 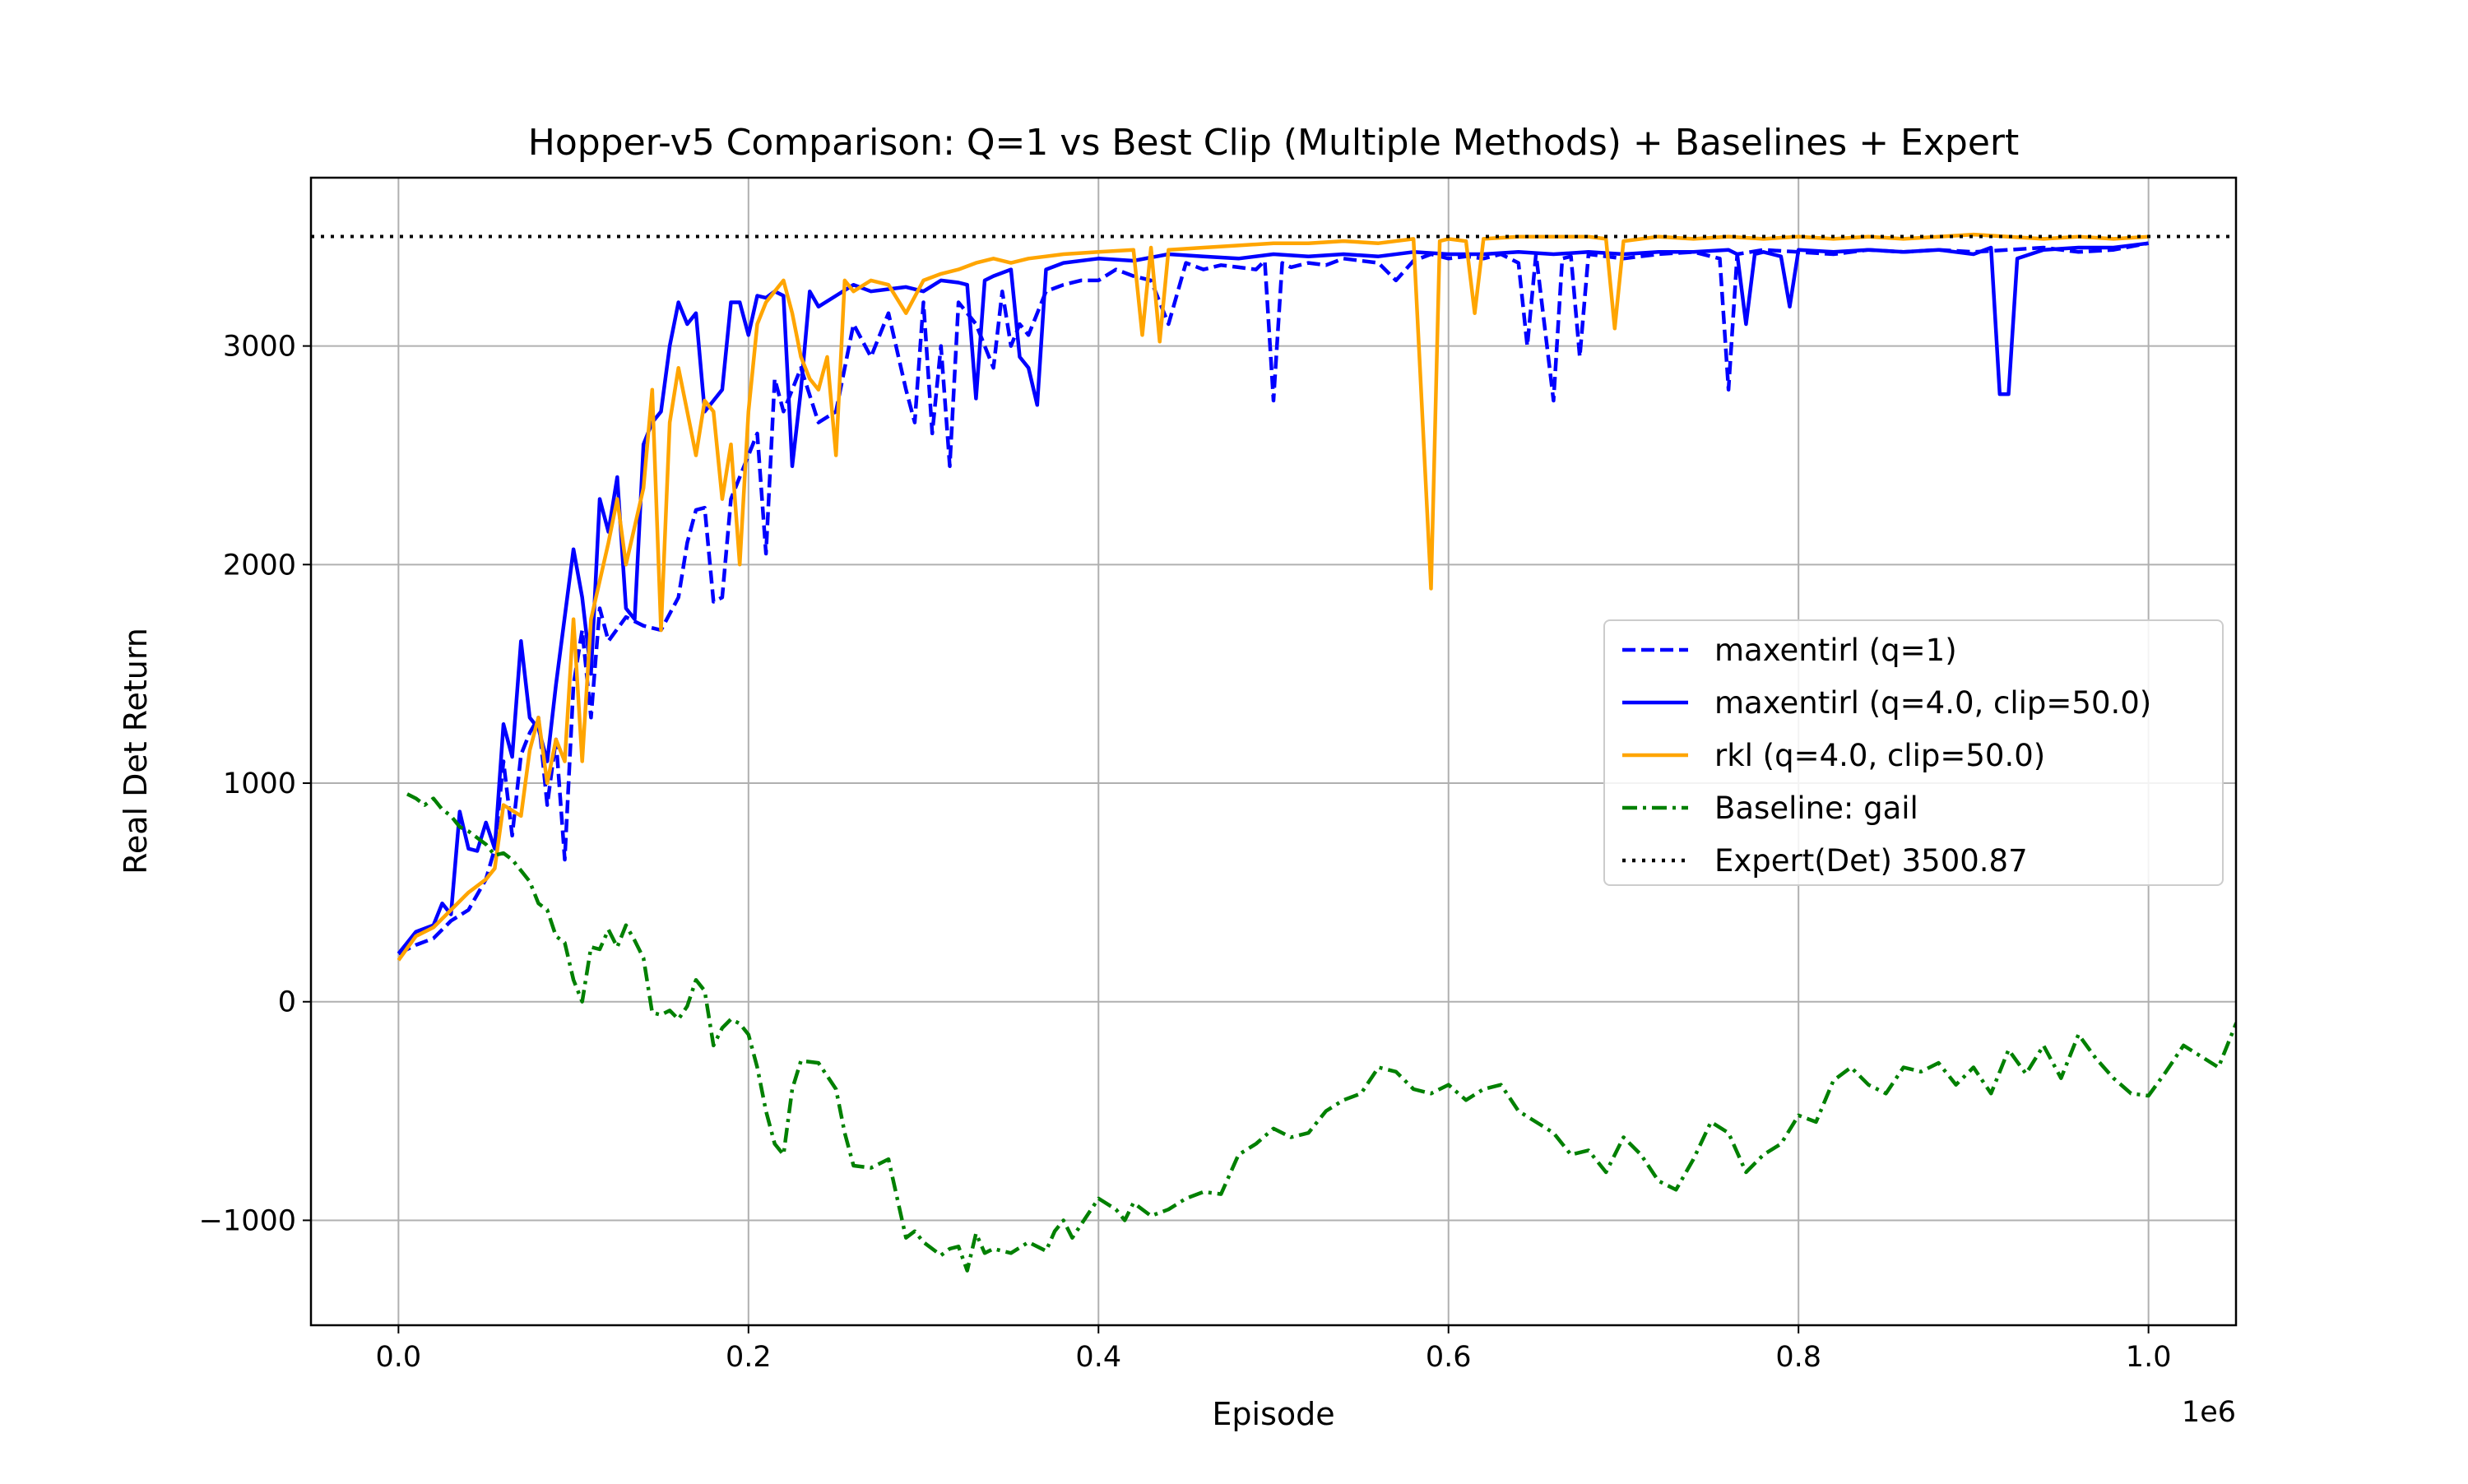 What do you see at coordinates (1835, 650) in the screenshot?
I see `legend-label: maxentirl (q=1)` at bounding box center [1835, 650].